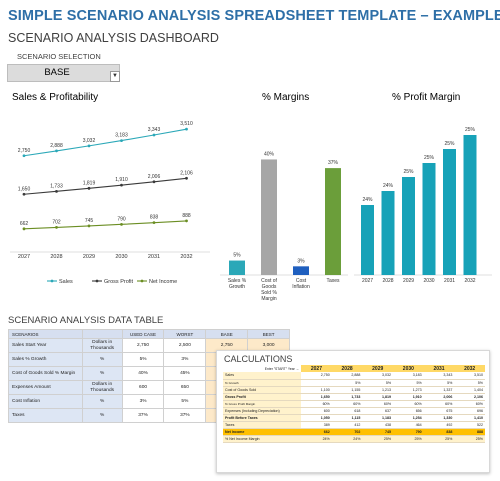 This screenshot has width=500, height=481. Describe the element at coordinates (388, 186) in the screenshot. I see `data-label: 24%` at that location.